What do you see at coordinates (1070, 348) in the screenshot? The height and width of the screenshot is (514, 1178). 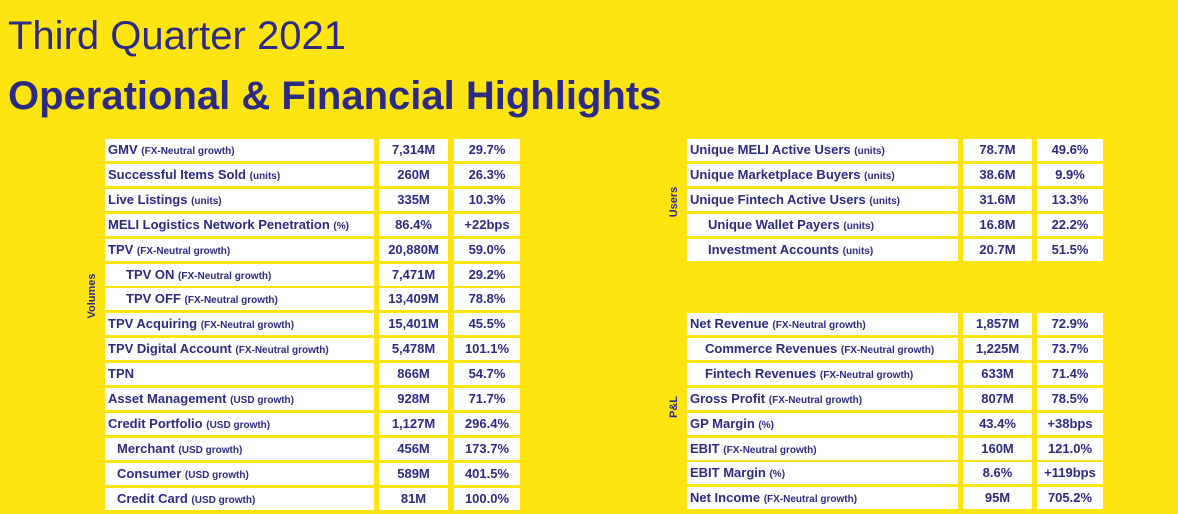 I see `row-growth-cell: 73.7%` at bounding box center [1070, 348].